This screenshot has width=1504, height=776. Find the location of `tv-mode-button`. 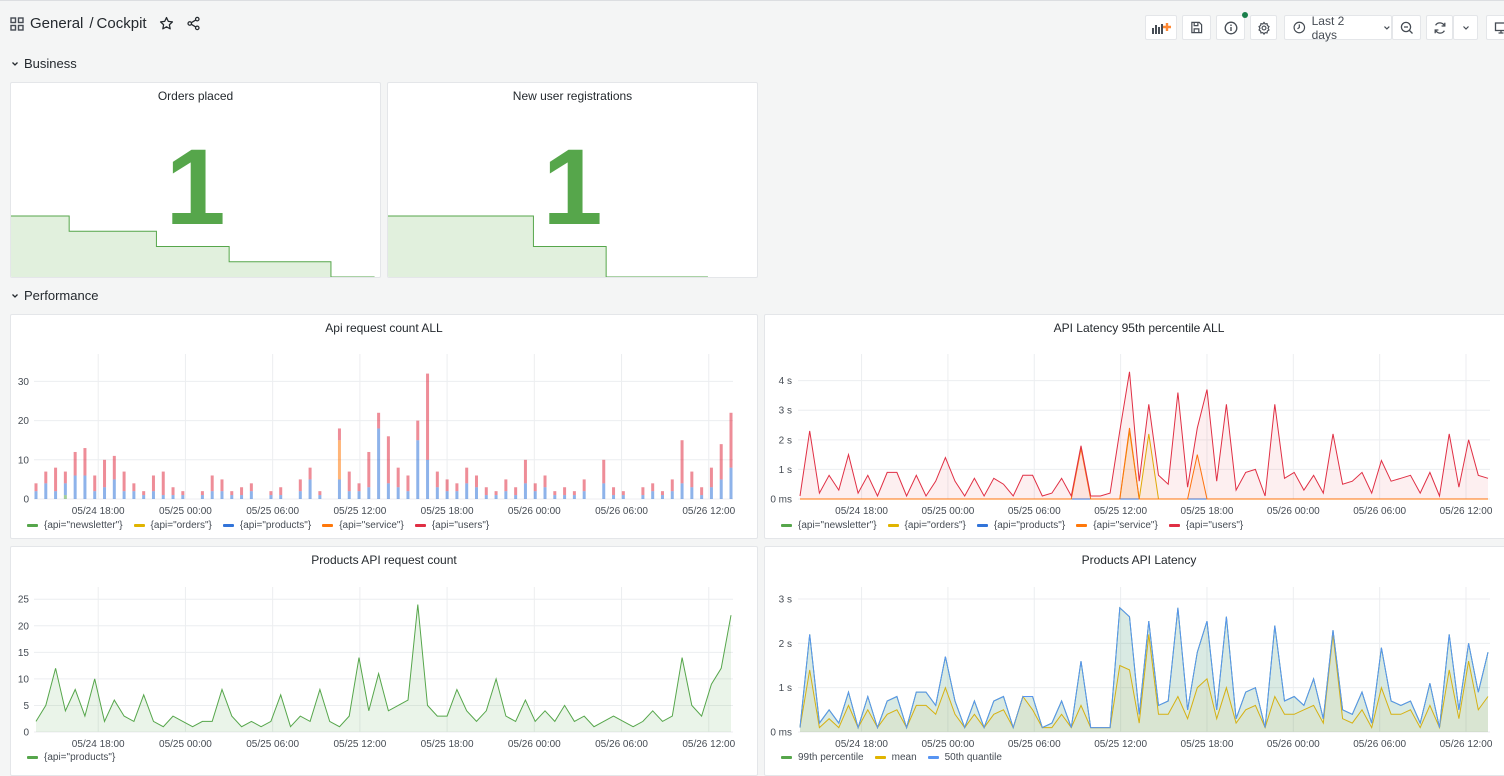

tv-mode-button is located at coordinates (1495, 27).